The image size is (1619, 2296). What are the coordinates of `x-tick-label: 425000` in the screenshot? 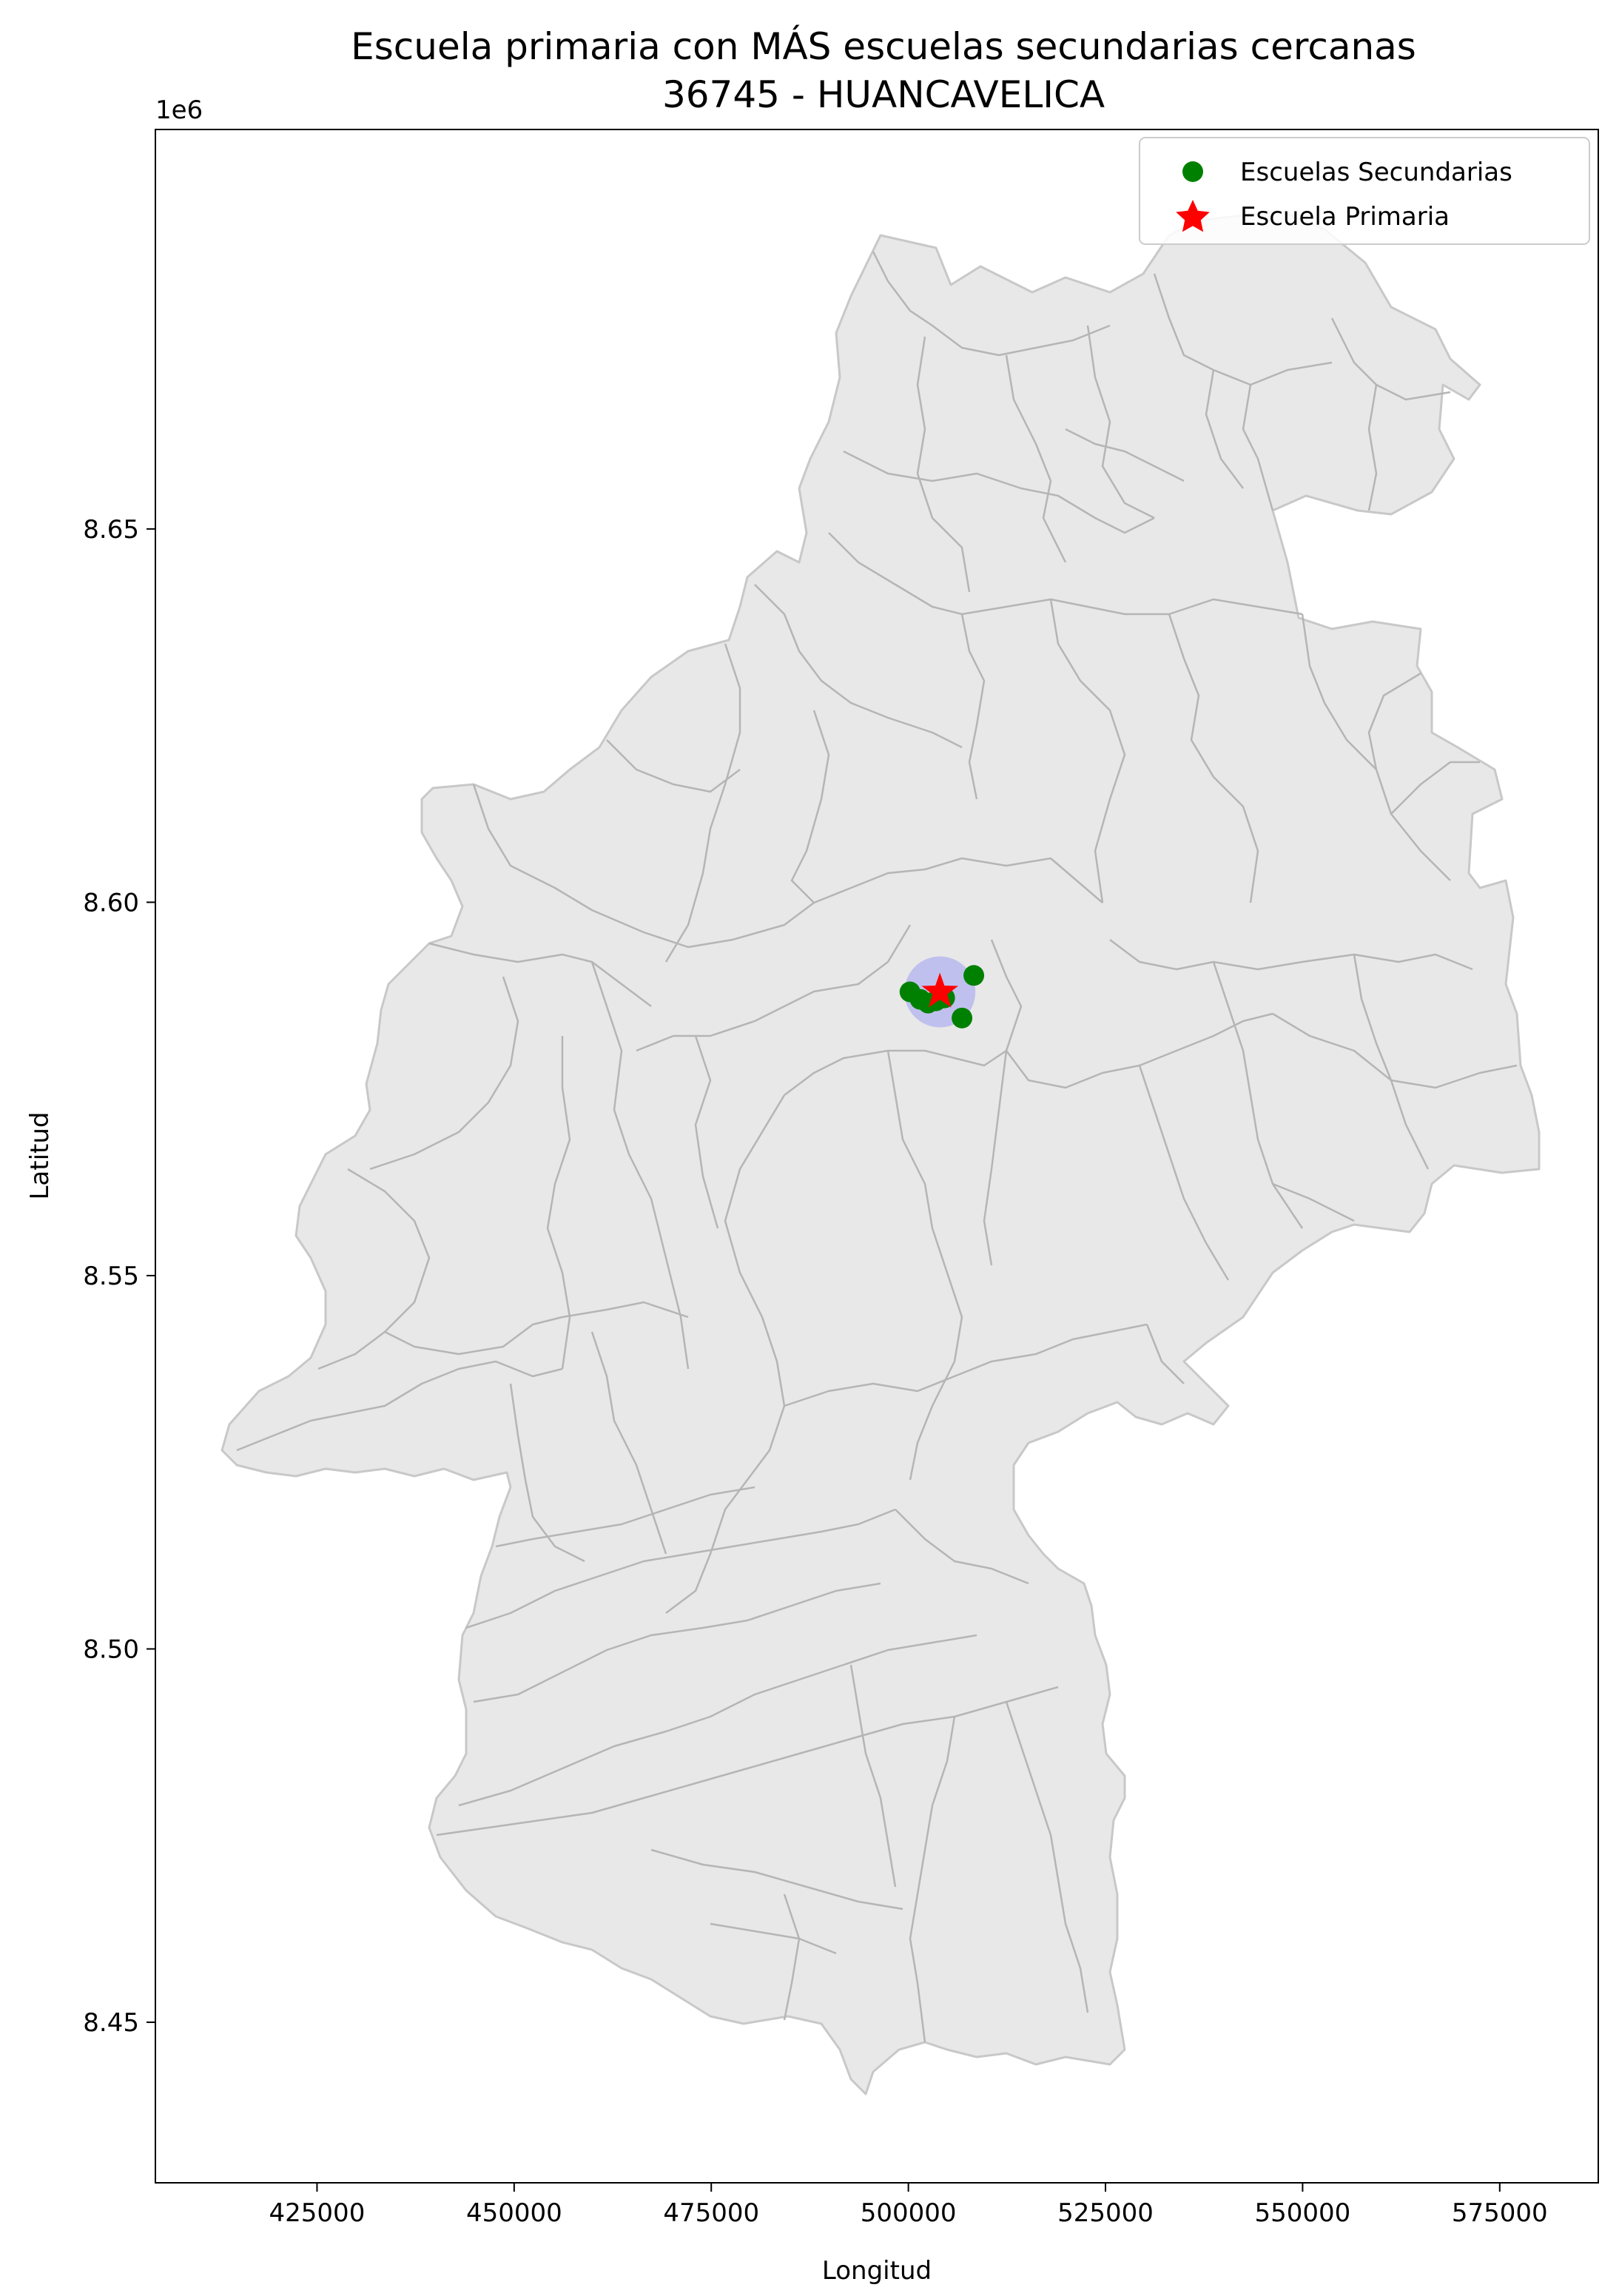 It's located at (317, 2213).